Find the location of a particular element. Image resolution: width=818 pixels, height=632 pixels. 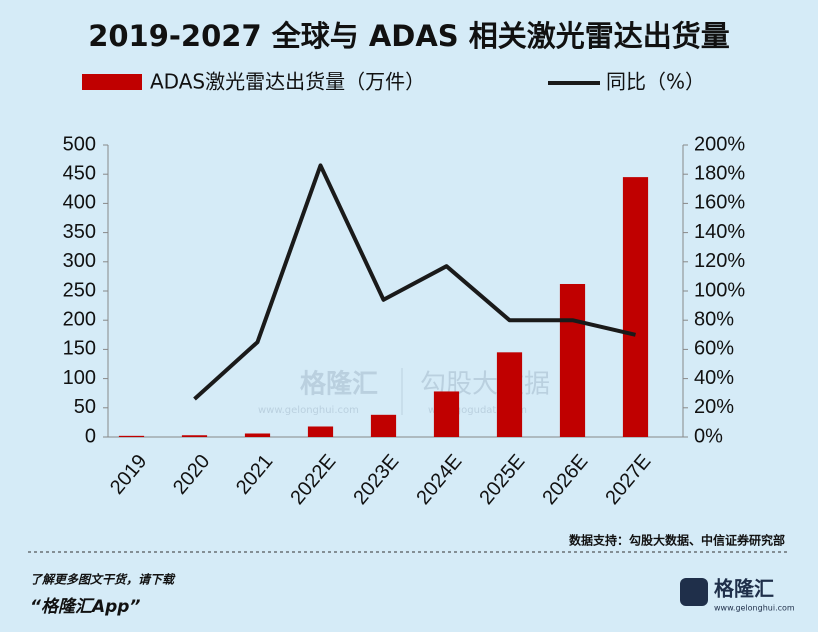

footer-app: “格隆汇App” is located at coordinates (85, 607).